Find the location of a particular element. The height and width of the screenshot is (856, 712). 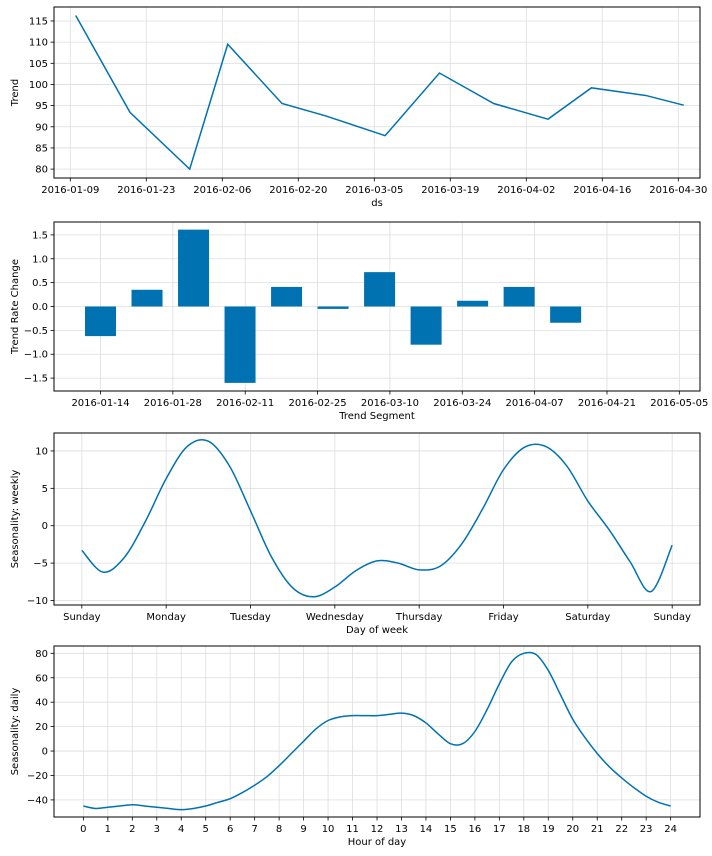

x-tick-label: 11 is located at coordinates (352, 829).